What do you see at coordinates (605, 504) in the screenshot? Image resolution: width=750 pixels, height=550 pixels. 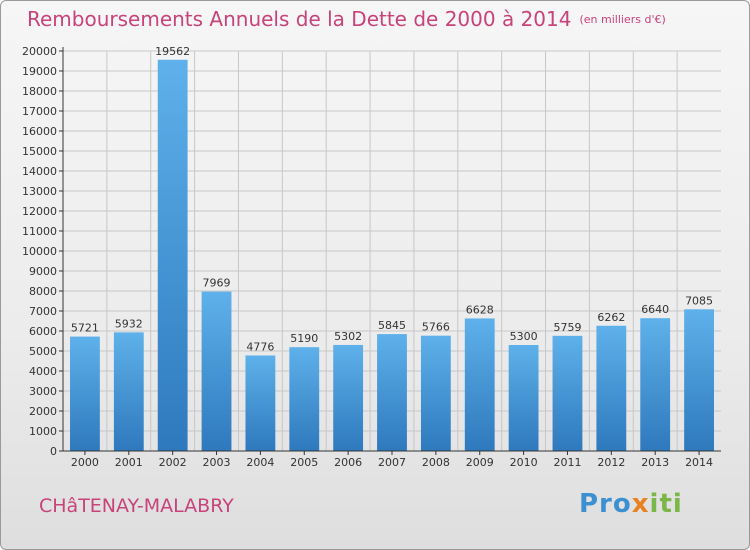 I see `logo-part-1: Pro` at bounding box center [605, 504].